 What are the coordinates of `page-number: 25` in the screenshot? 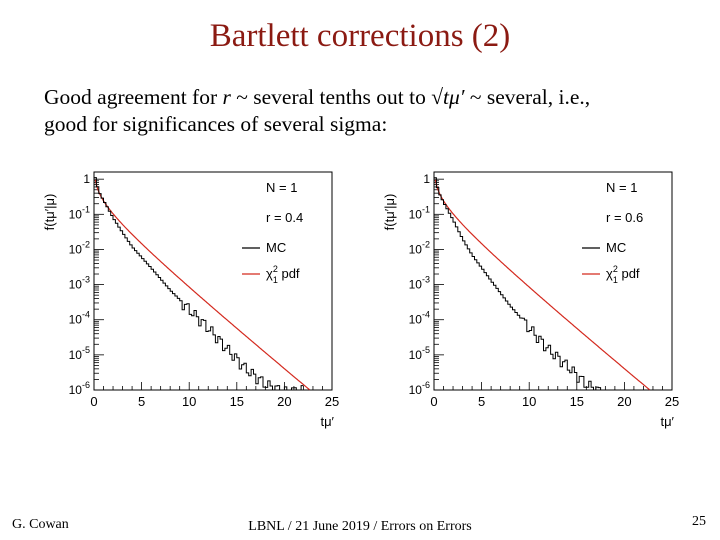 It's located at (699, 521).